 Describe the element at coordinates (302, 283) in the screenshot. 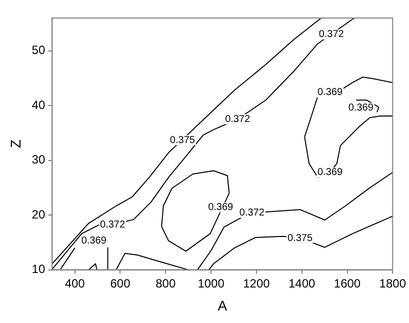

I see `x-tick-label: 1400` at that location.